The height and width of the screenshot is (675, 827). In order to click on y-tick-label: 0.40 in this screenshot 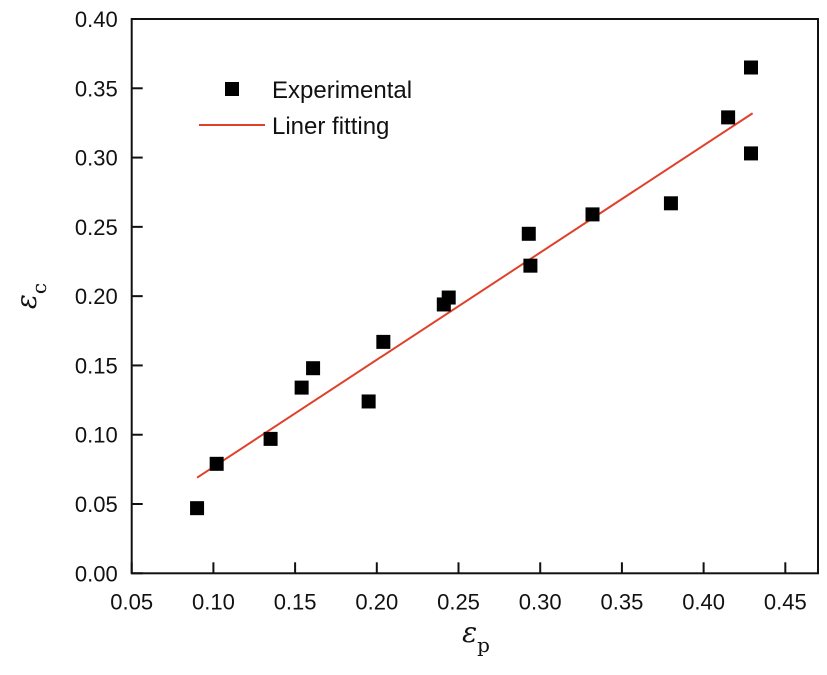, I will do `click(96, 19)`.